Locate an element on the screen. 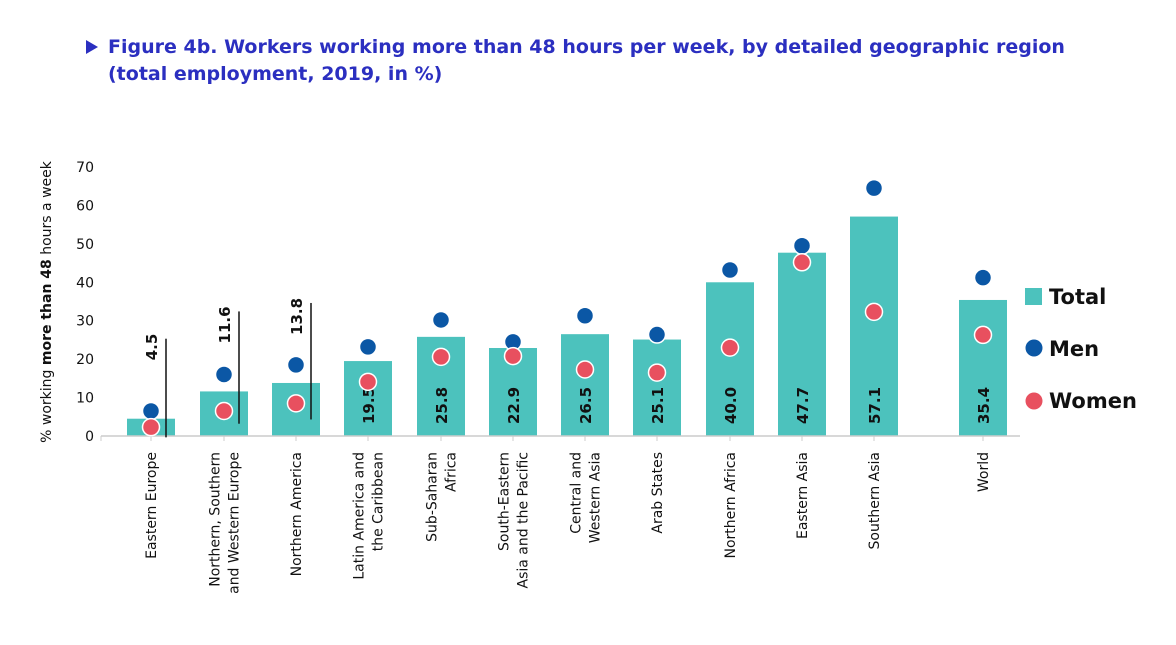  y-tick-label: 20 is located at coordinates (85, 360).